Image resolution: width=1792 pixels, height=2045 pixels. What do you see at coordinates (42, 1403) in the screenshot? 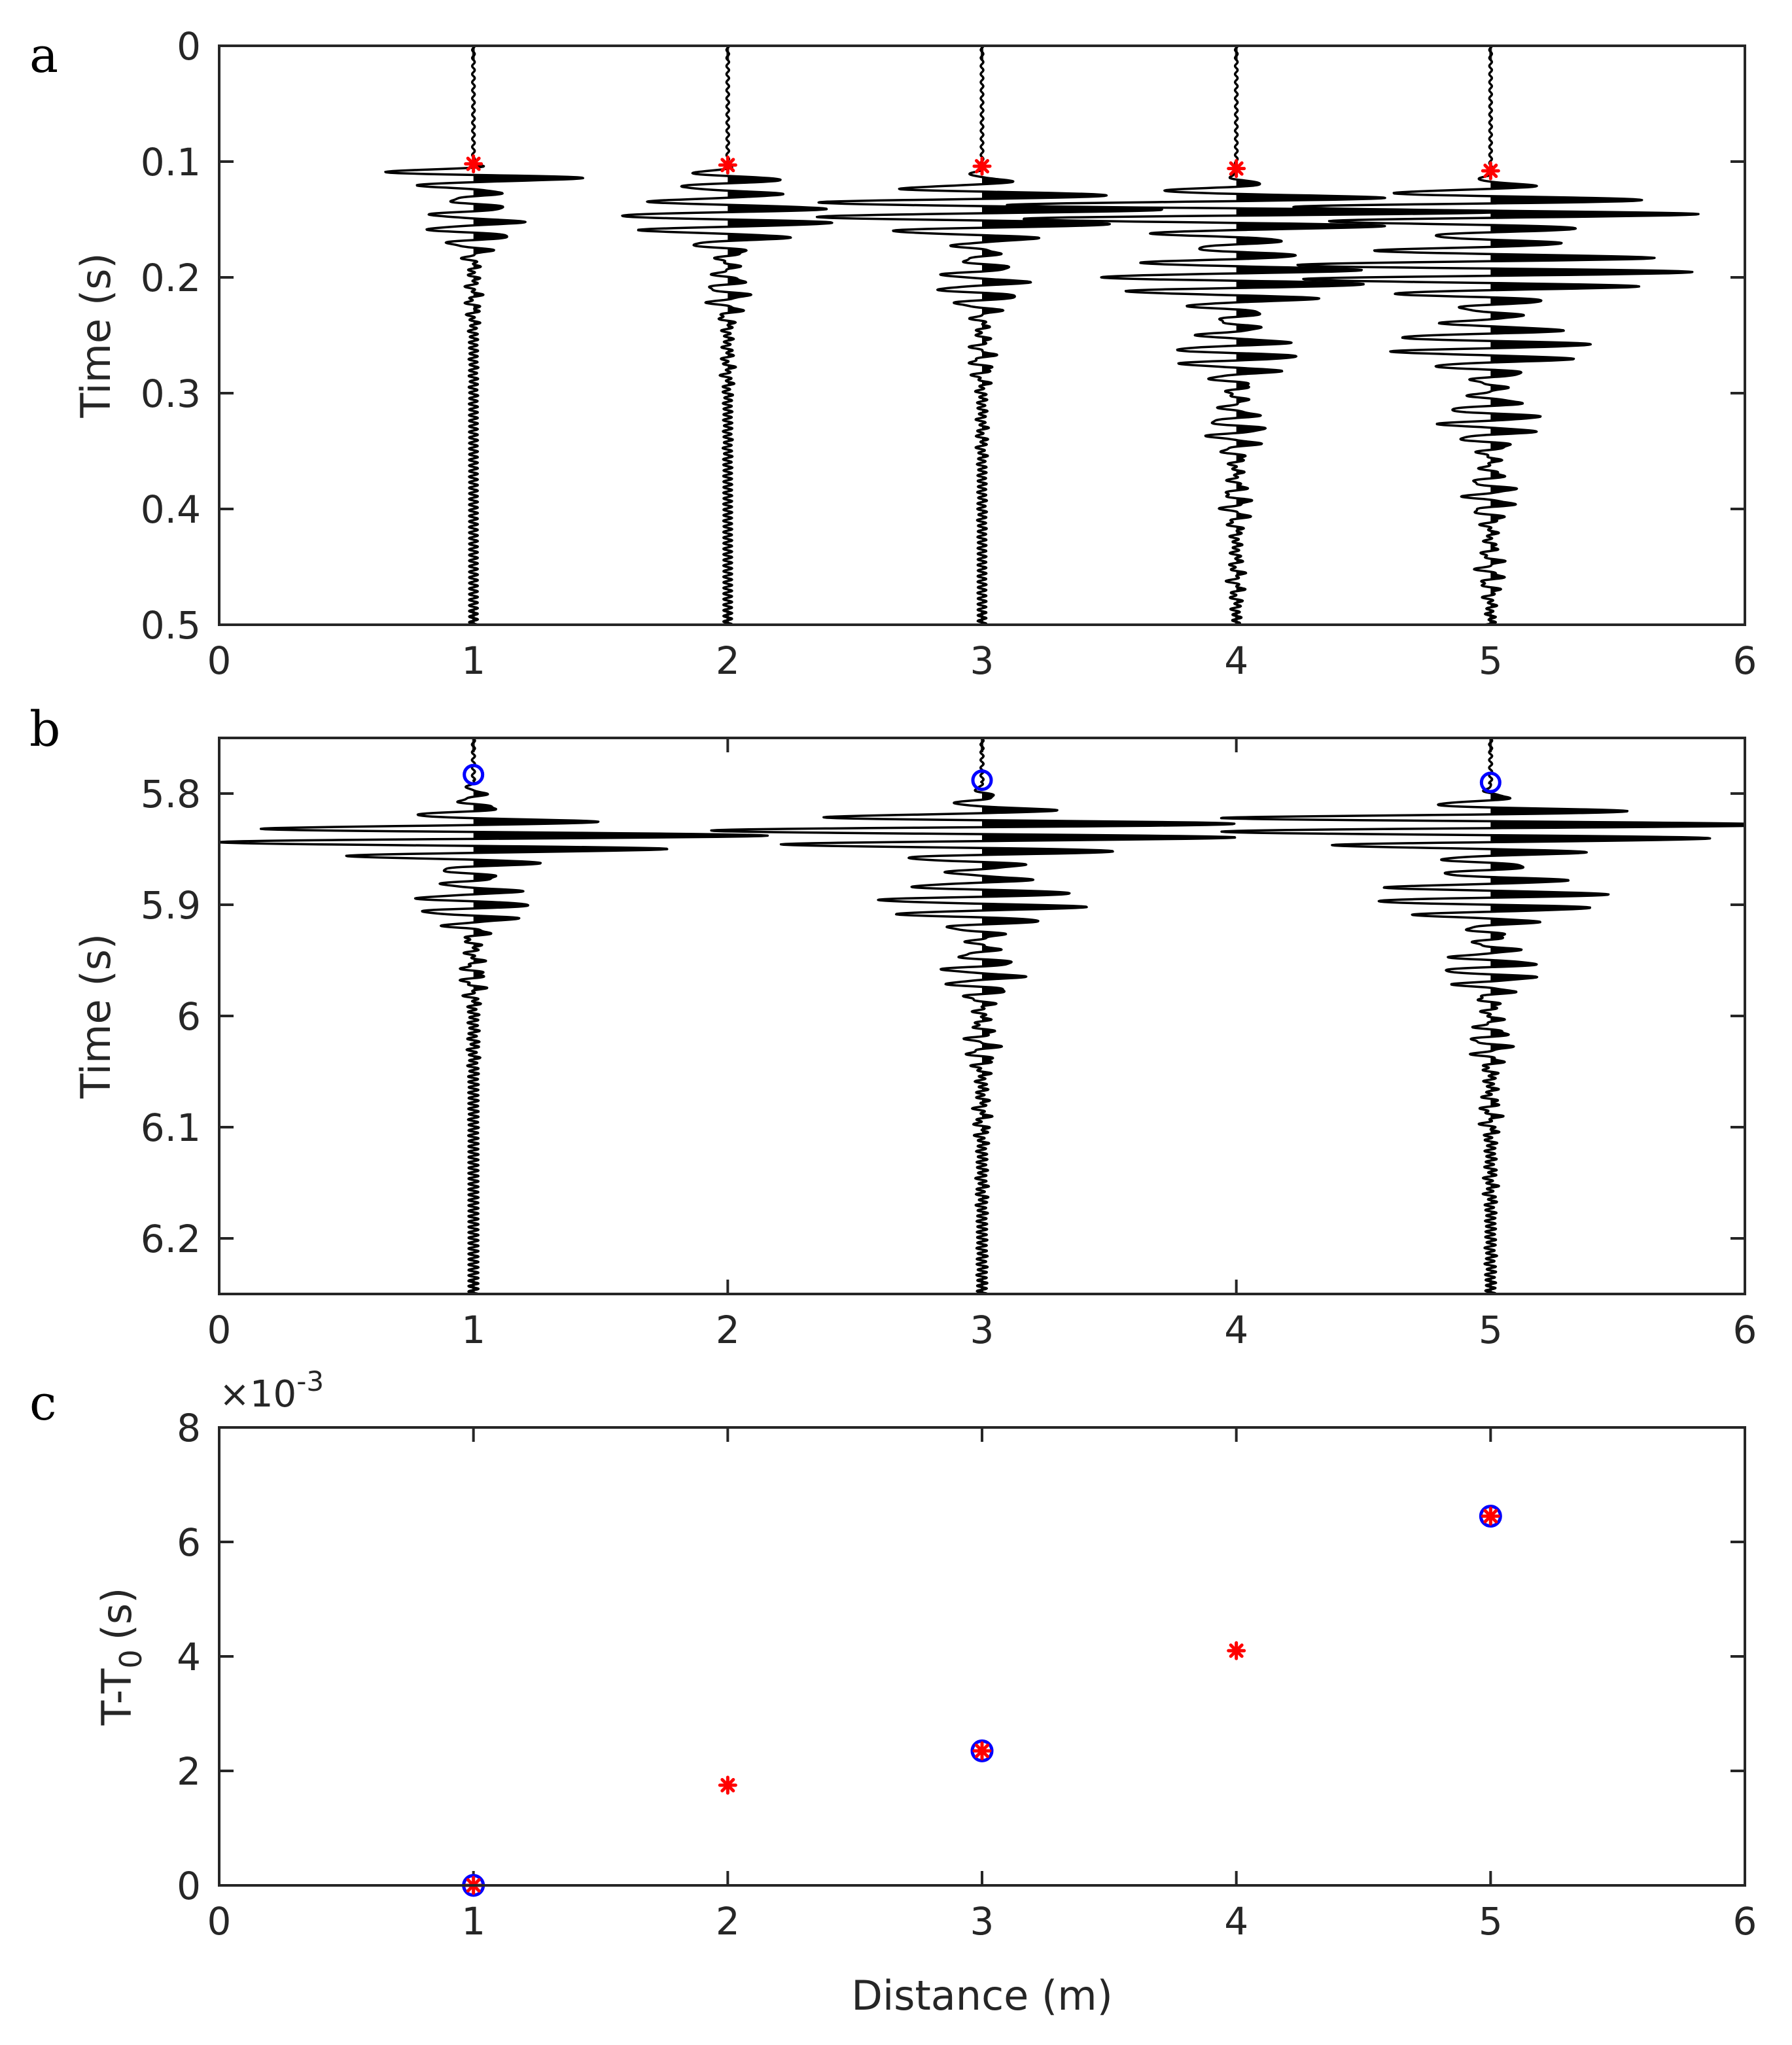
I see `panel-letter: c` at bounding box center [42, 1403].